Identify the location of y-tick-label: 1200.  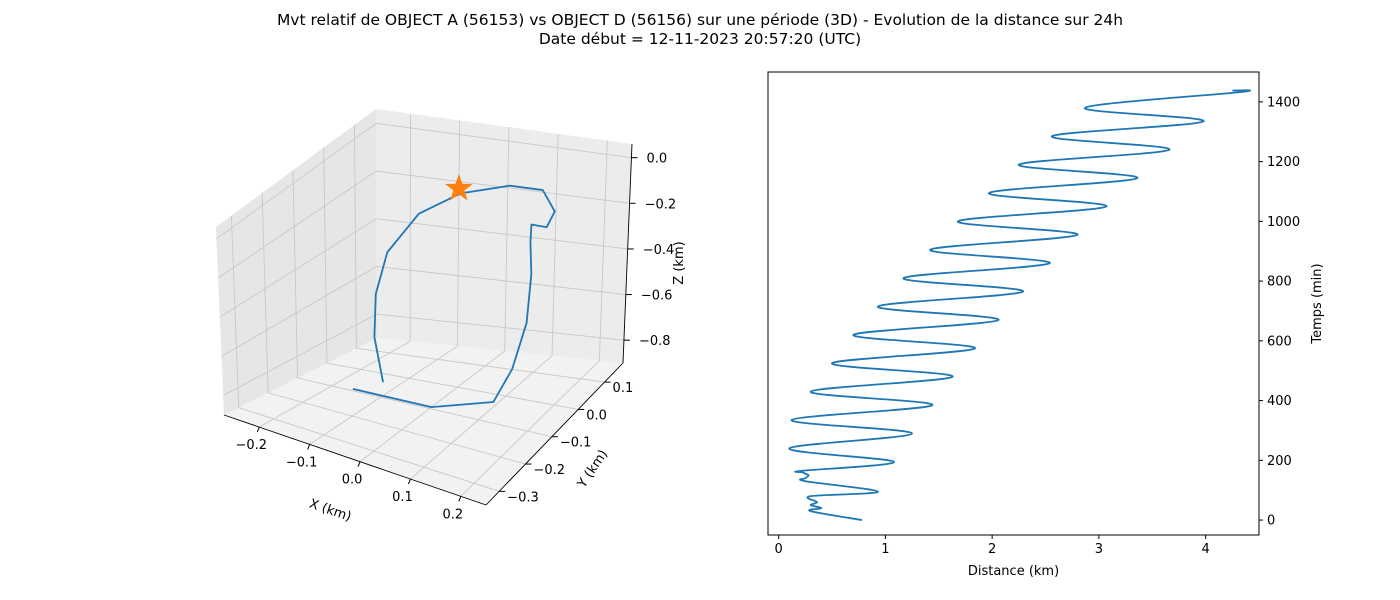
(1283, 162).